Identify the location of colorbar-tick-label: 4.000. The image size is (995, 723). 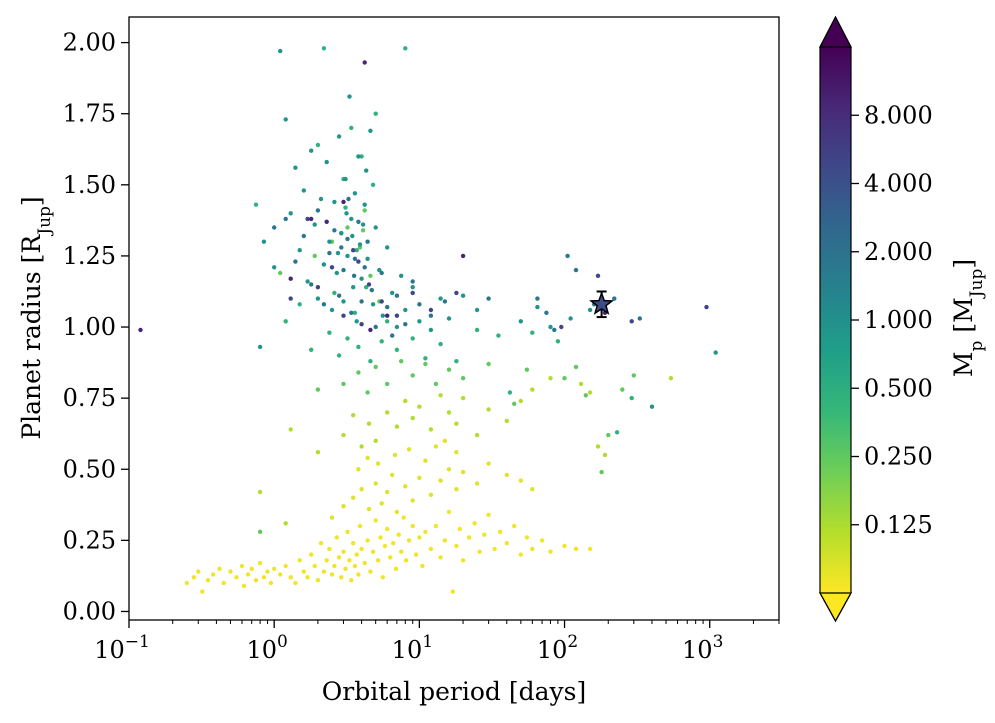
(898, 184).